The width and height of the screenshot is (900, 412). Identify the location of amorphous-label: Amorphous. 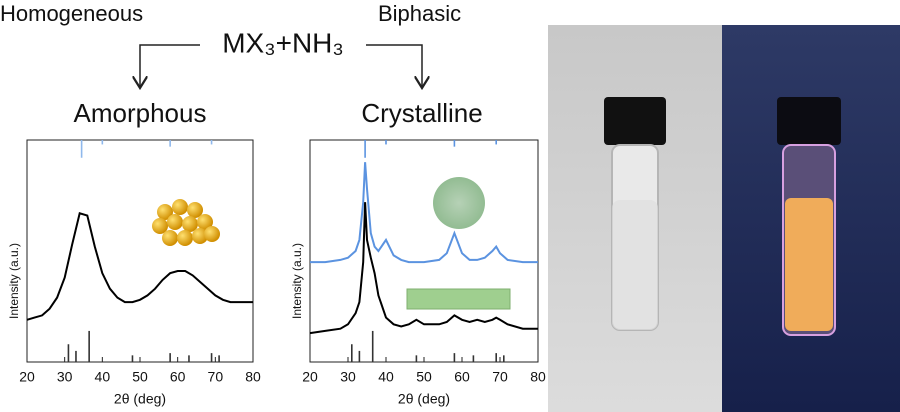
(140, 113).